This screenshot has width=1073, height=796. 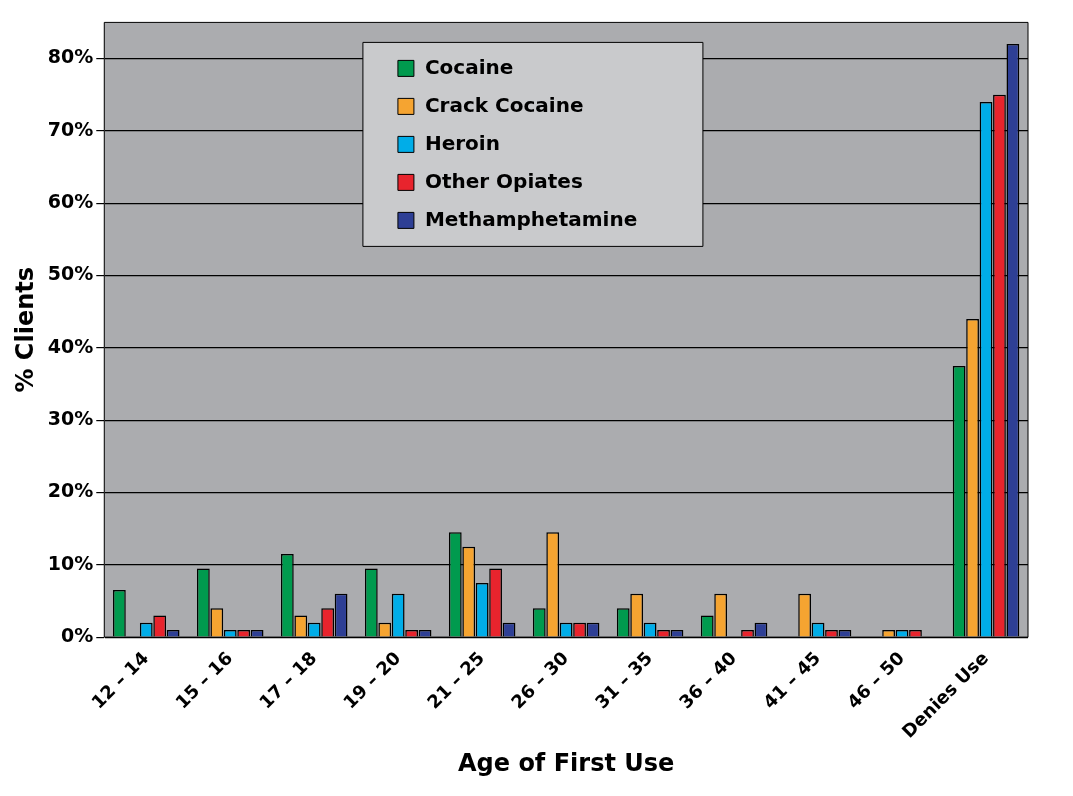 What do you see at coordinates (623, 680) in the screenshot?
I see `x-tick-label: 31 – 35` at bounding box center [623, 680].